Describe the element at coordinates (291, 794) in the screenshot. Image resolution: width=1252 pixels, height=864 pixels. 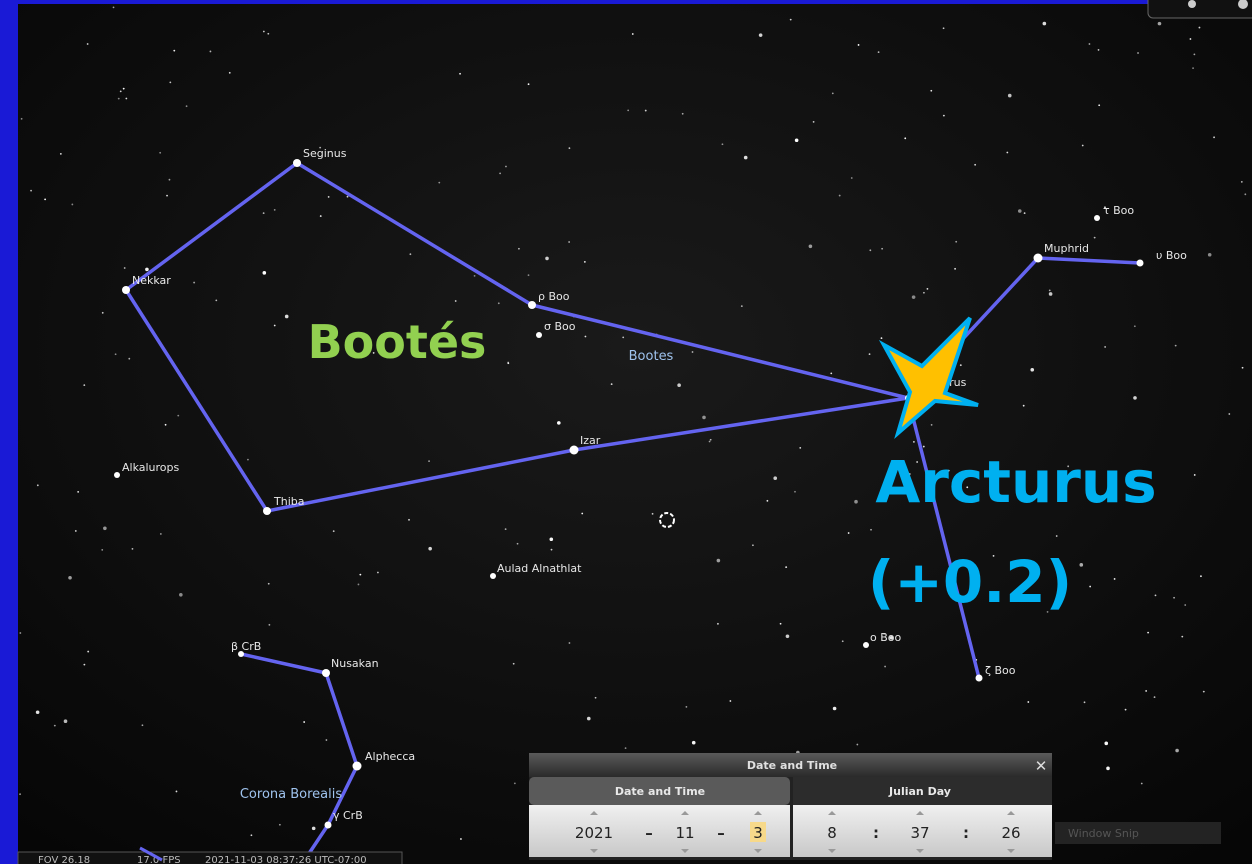
I see `constellation-name: Corona Borealis` at that location.